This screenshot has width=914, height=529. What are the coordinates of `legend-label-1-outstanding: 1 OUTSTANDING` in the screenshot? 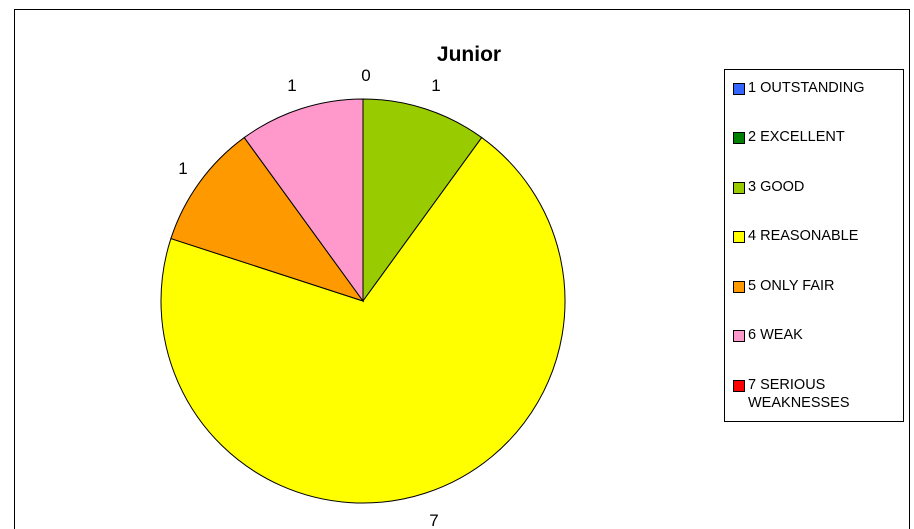 It's located at (806, 88).